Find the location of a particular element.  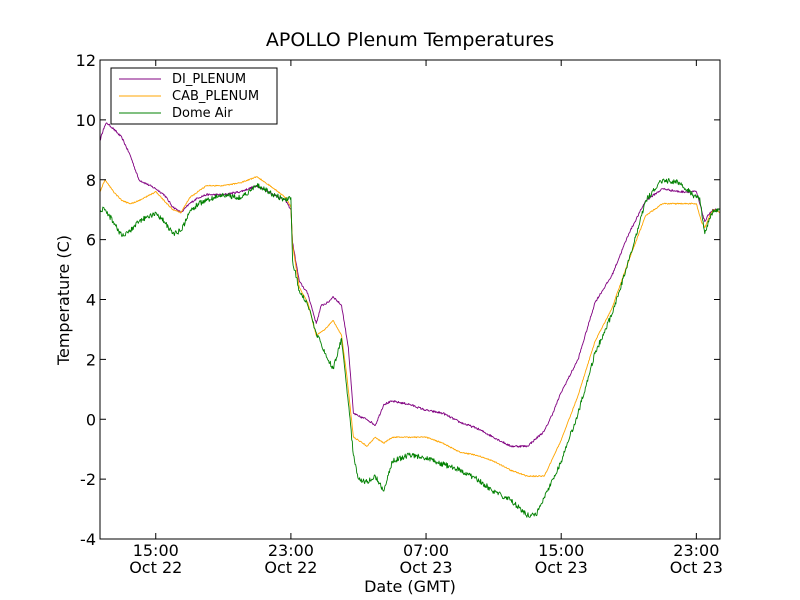

chart-title: APOLLO Plenum Temperatures is located at coordinates (410, 40).